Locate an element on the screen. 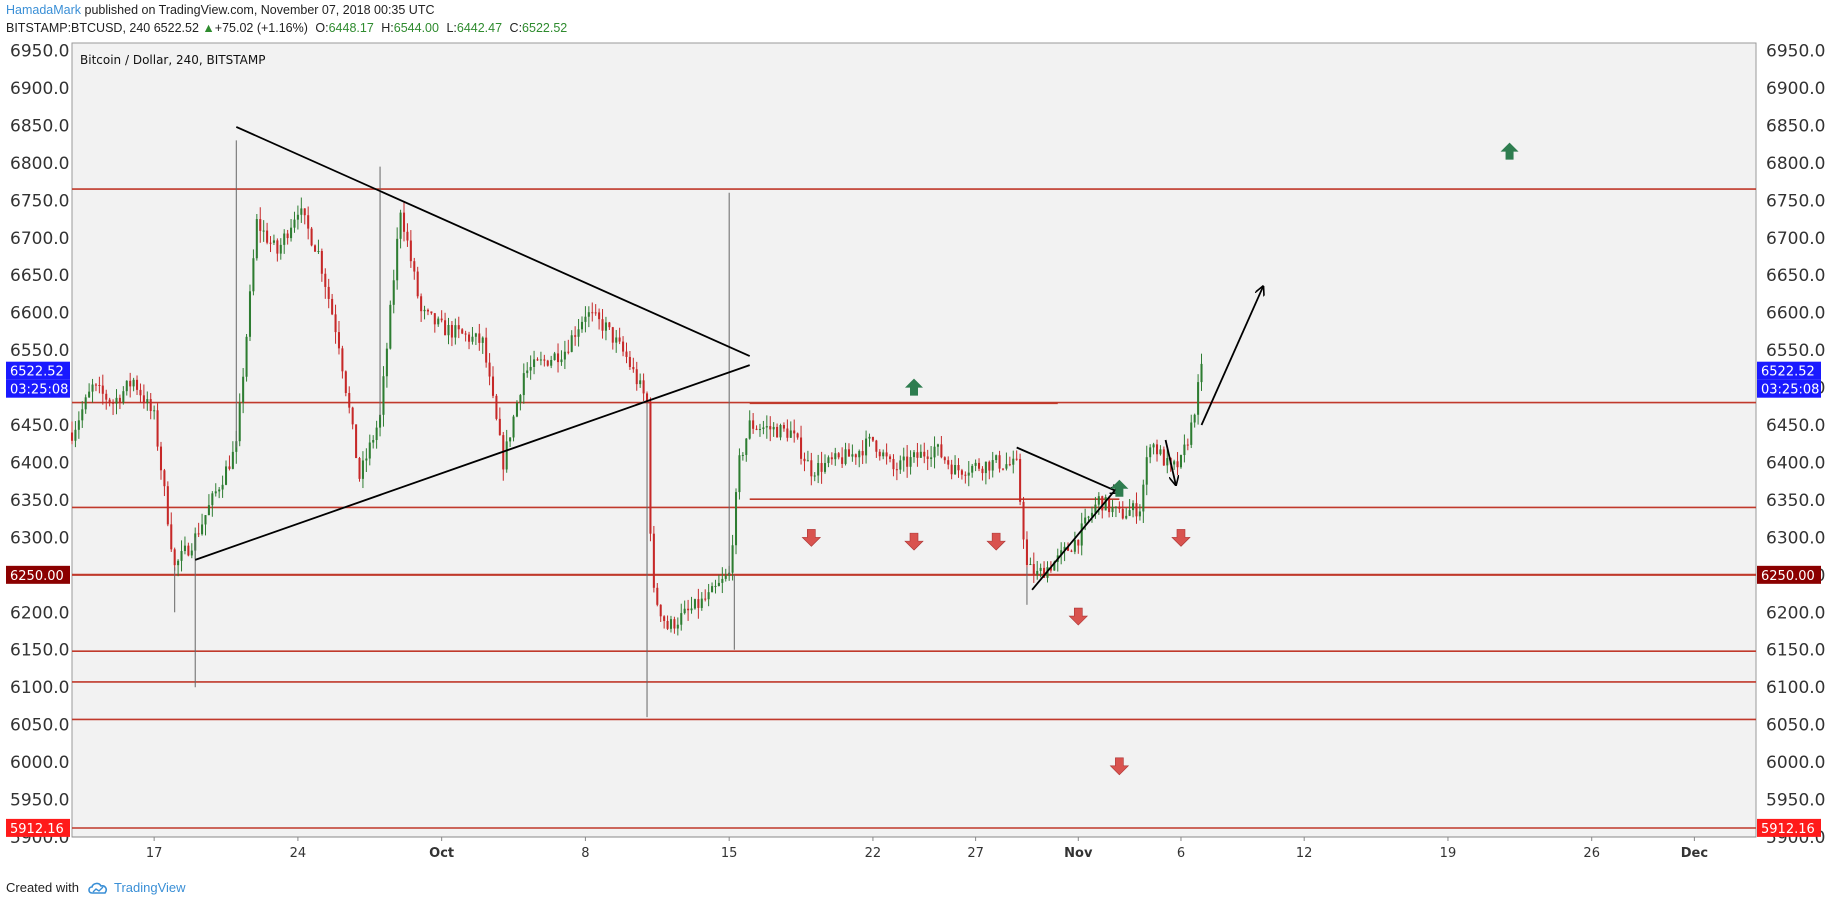 The image size is (1828, 904). y-tick-label: 6750.0 is located at coordinates (39, 201).